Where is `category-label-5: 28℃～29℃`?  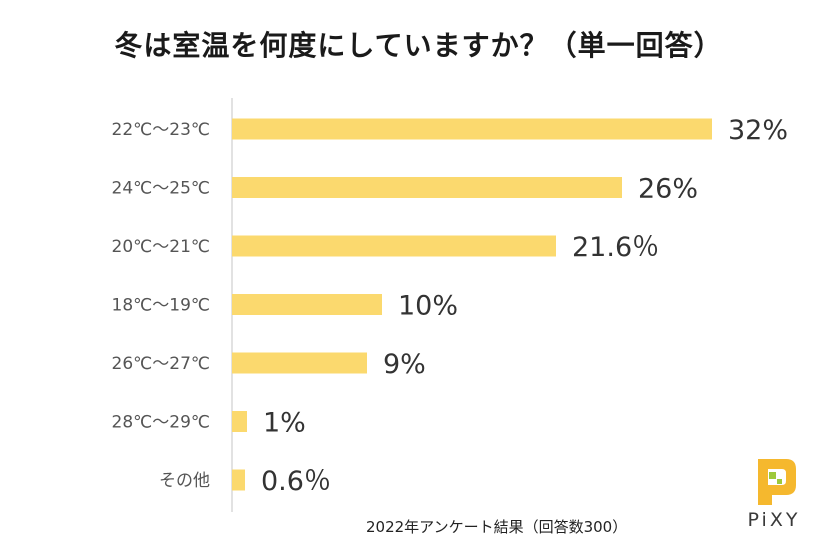
category-label-5: 28℃～29℃ is located at coordinates (161, 423).